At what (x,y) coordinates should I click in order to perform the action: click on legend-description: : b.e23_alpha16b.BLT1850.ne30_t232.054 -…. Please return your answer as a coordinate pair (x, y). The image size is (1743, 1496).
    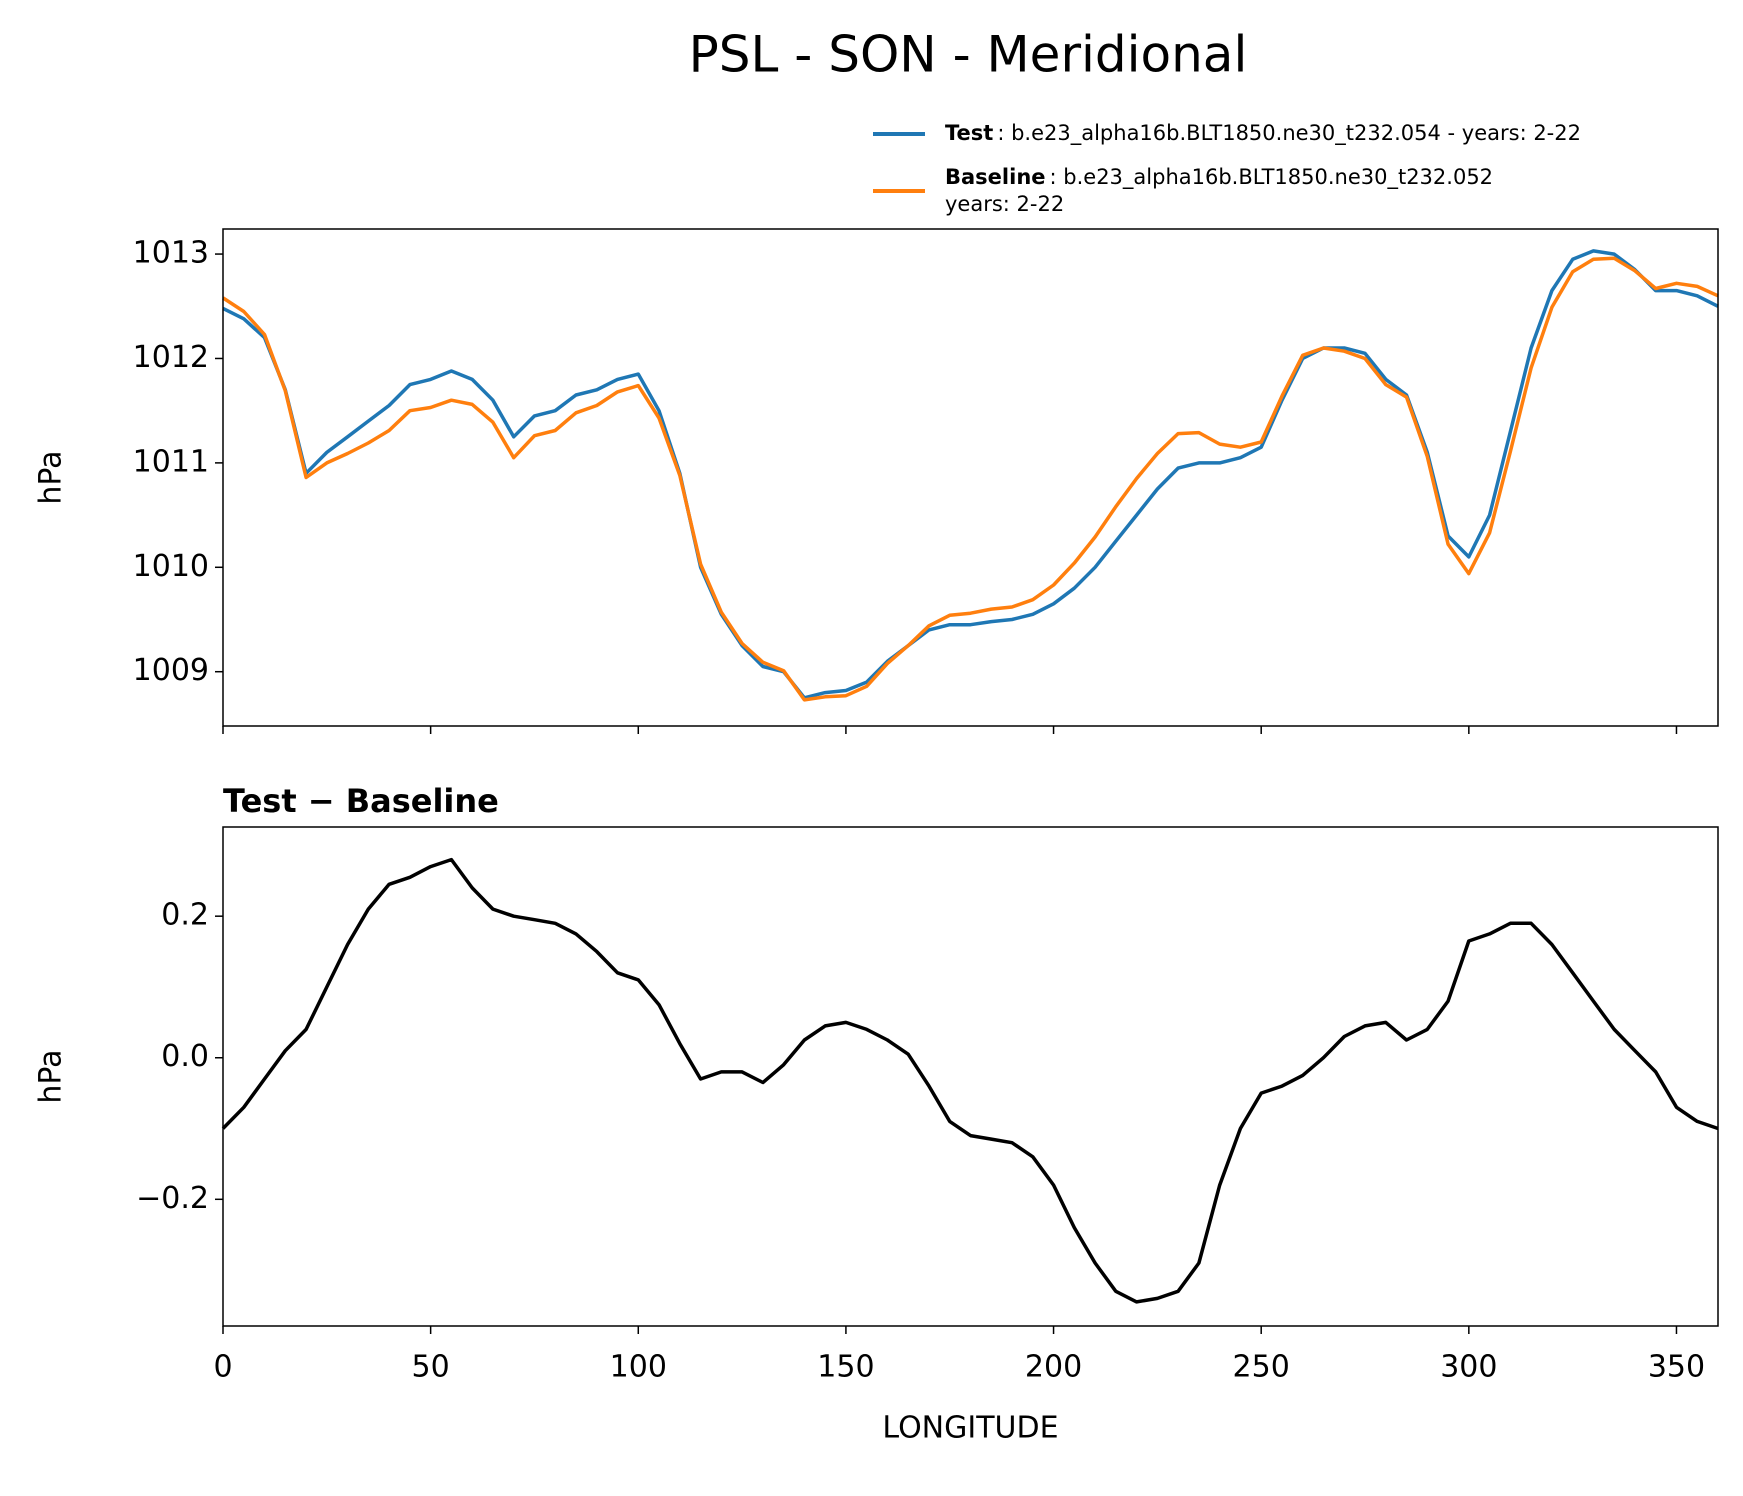
    Looking at the image, I should click on (1289, 133).